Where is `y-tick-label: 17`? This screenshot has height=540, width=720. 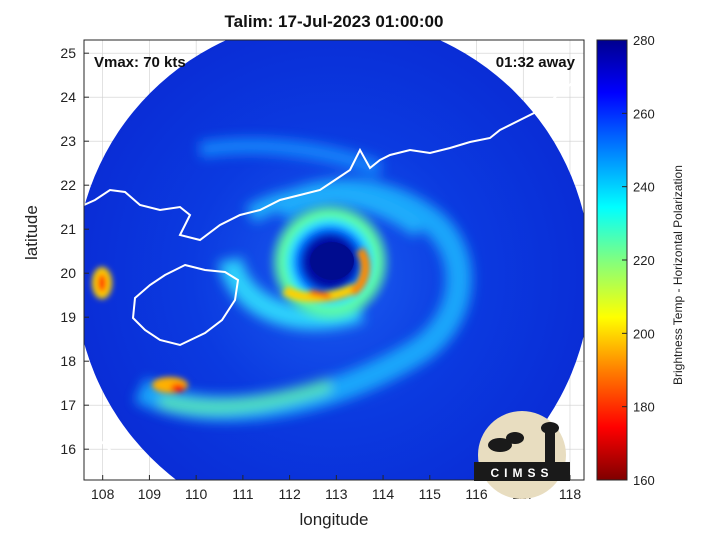
y-tick-label: 17 is located at coordinates (68, 405).